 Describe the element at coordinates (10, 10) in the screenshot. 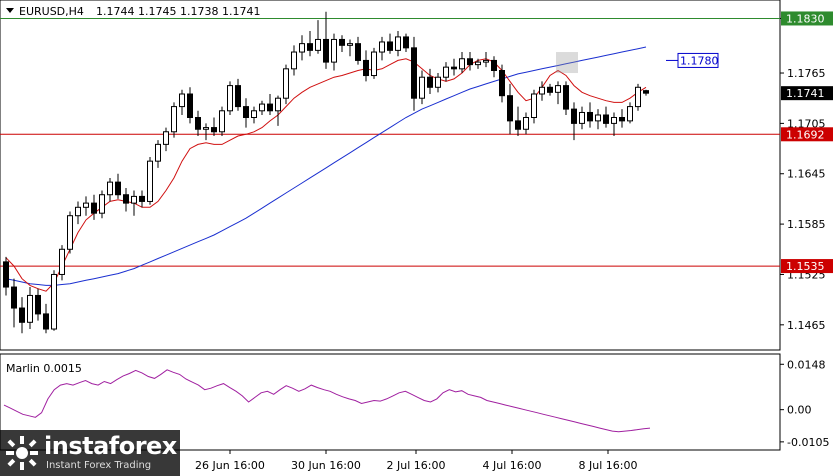

I see `symbol-dropdown-icon` at that location.